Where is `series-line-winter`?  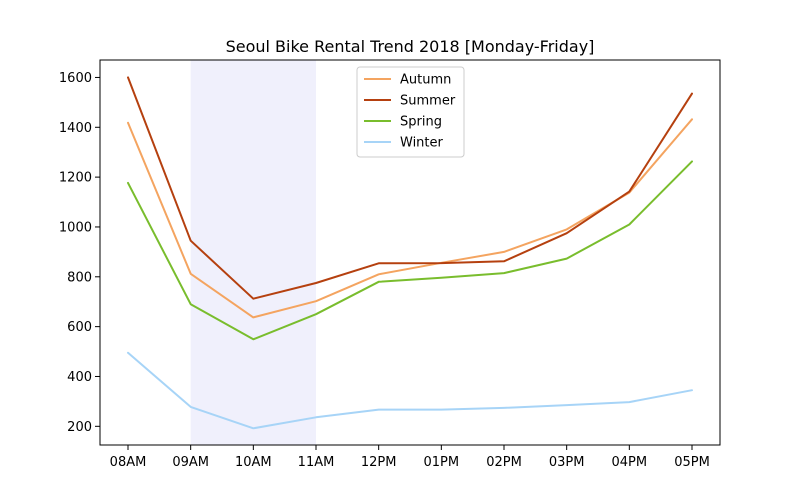 series-line-winter is located at coordinates (410, 390).